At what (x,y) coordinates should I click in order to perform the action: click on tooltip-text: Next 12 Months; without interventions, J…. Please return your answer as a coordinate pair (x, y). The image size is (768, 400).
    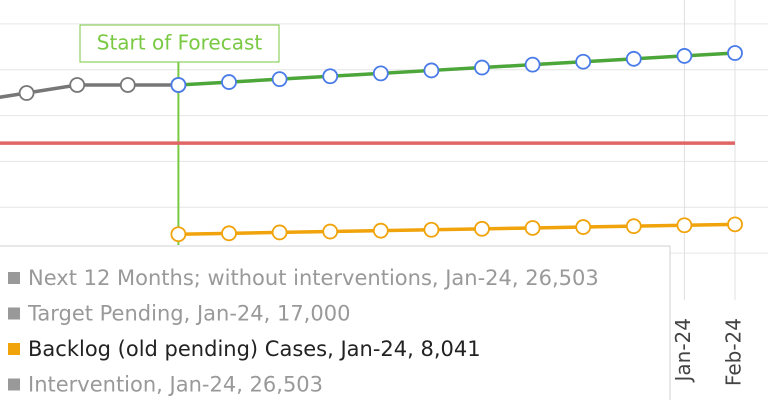
    Looking at the image, I should click on (313, 278).